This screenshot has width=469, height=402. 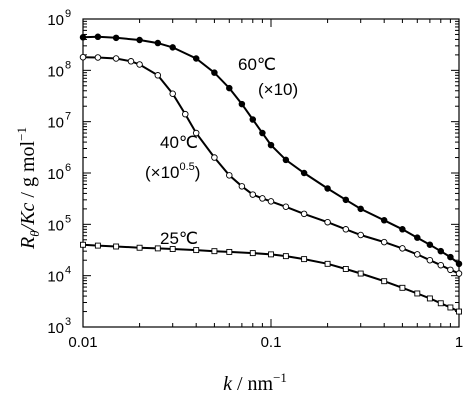 What do you see at coordinates (257, 64) in the screenshot?
I see `annotation-60c-line1: 60℃` at bounding box center [257, 64].